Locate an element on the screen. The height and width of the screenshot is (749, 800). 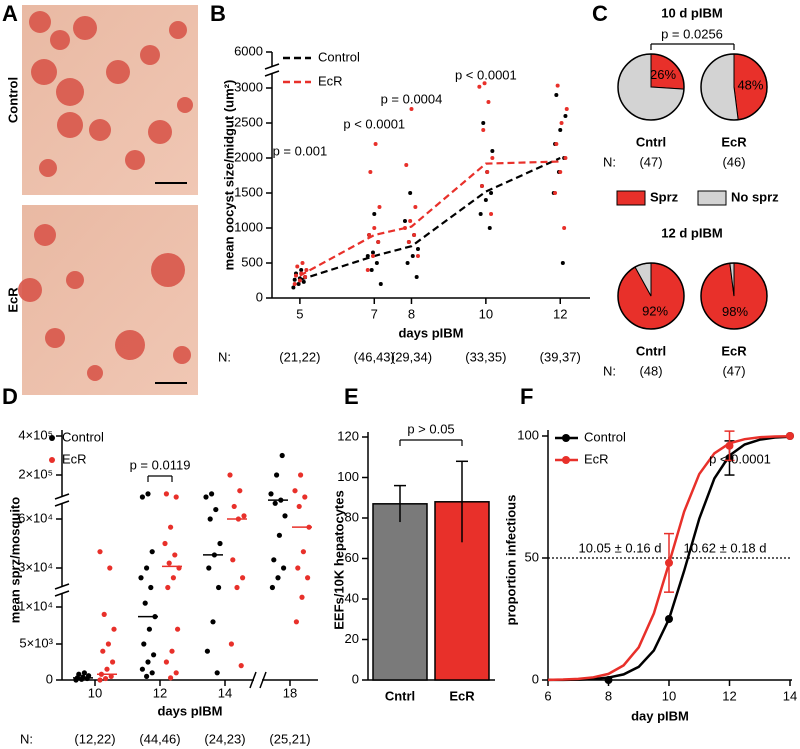
x-axis-label: days pIBM is located at coordinates (430, 332).